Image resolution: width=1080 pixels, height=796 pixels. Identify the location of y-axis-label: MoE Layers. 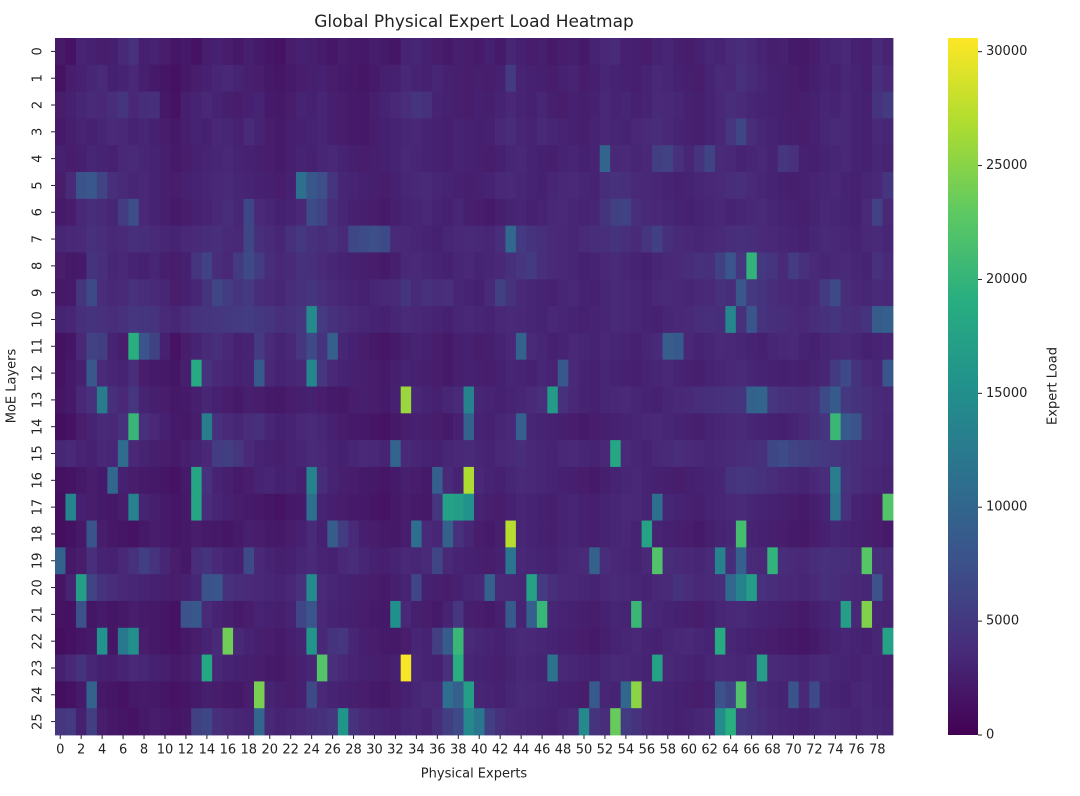
(12, 386).